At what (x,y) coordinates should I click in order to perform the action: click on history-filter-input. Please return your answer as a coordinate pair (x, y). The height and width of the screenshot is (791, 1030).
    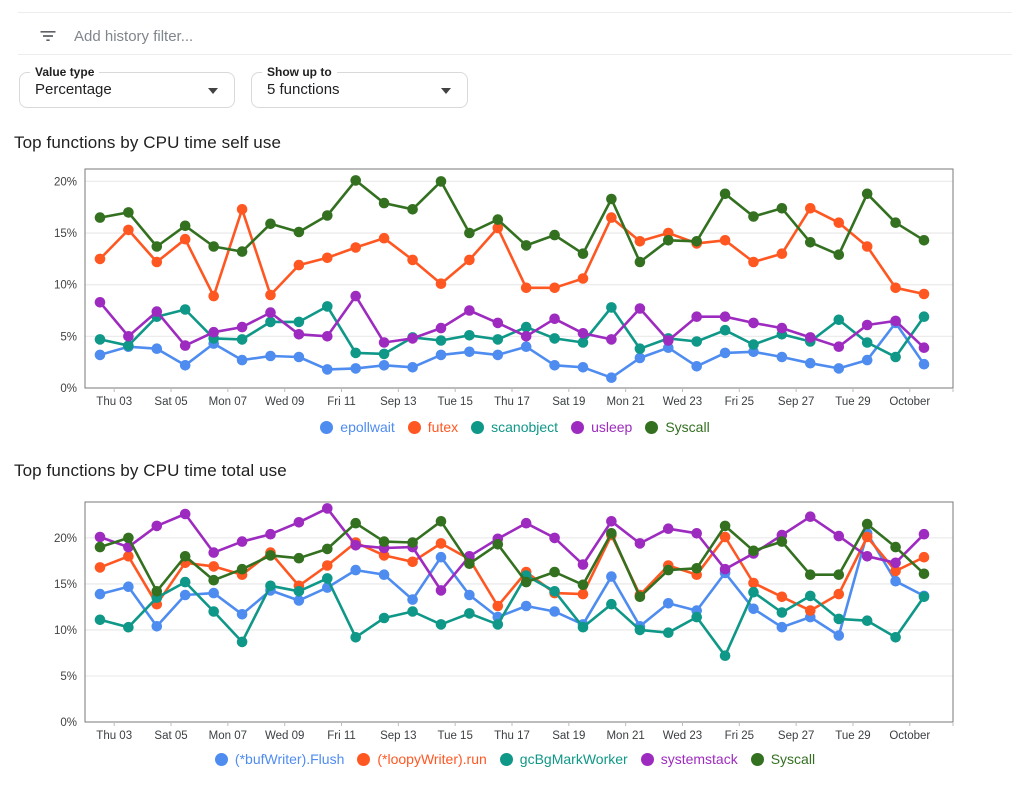
    Looking at the image, I should click on (474, 36).